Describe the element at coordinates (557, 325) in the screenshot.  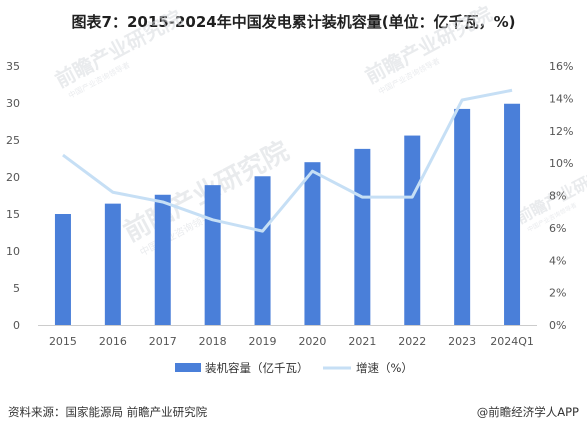
I see `right-axis-tick-label: 0%` at that location.